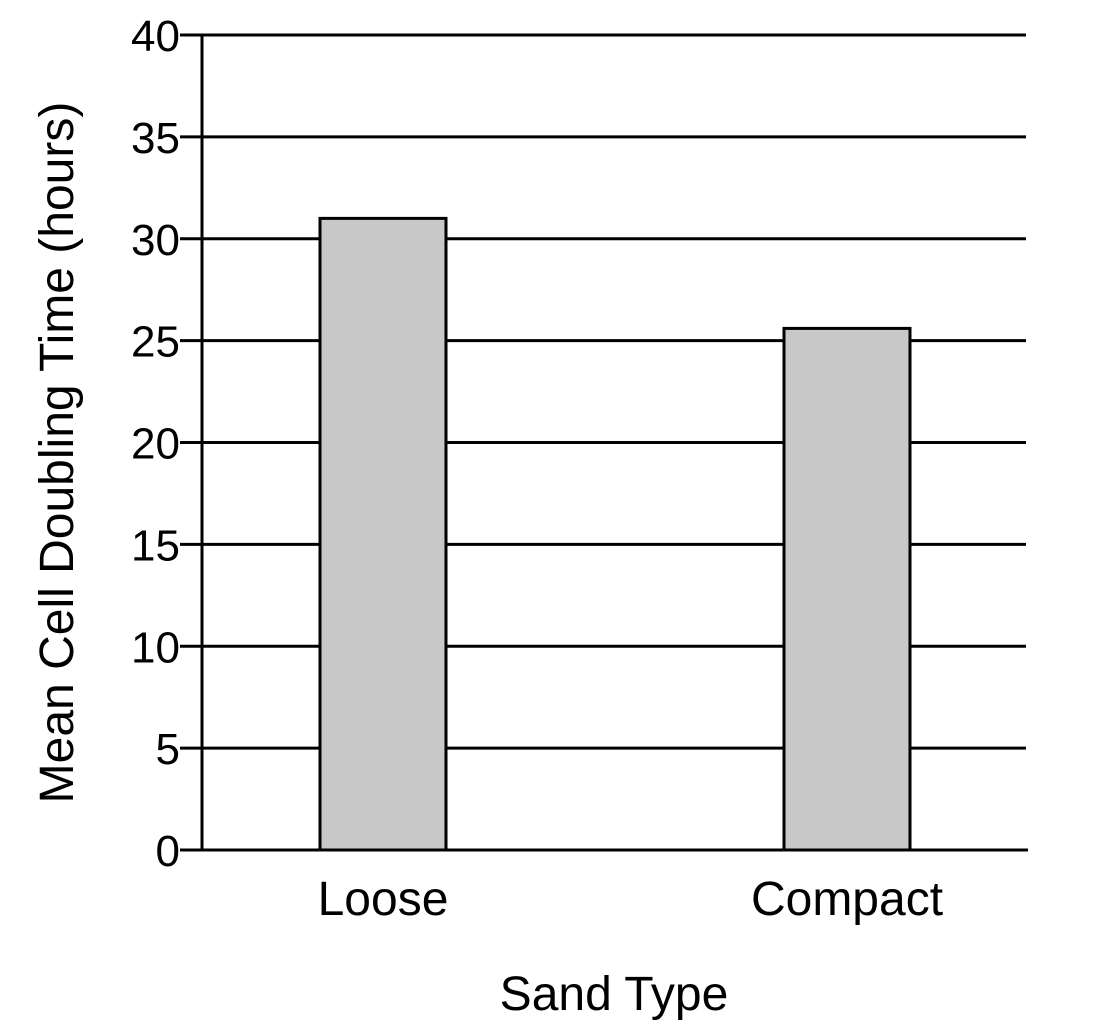  What do you see at coordinates (168, 749) in the screenshot?
I see `y-tick-label: 5` at bounding box center [168, 749].